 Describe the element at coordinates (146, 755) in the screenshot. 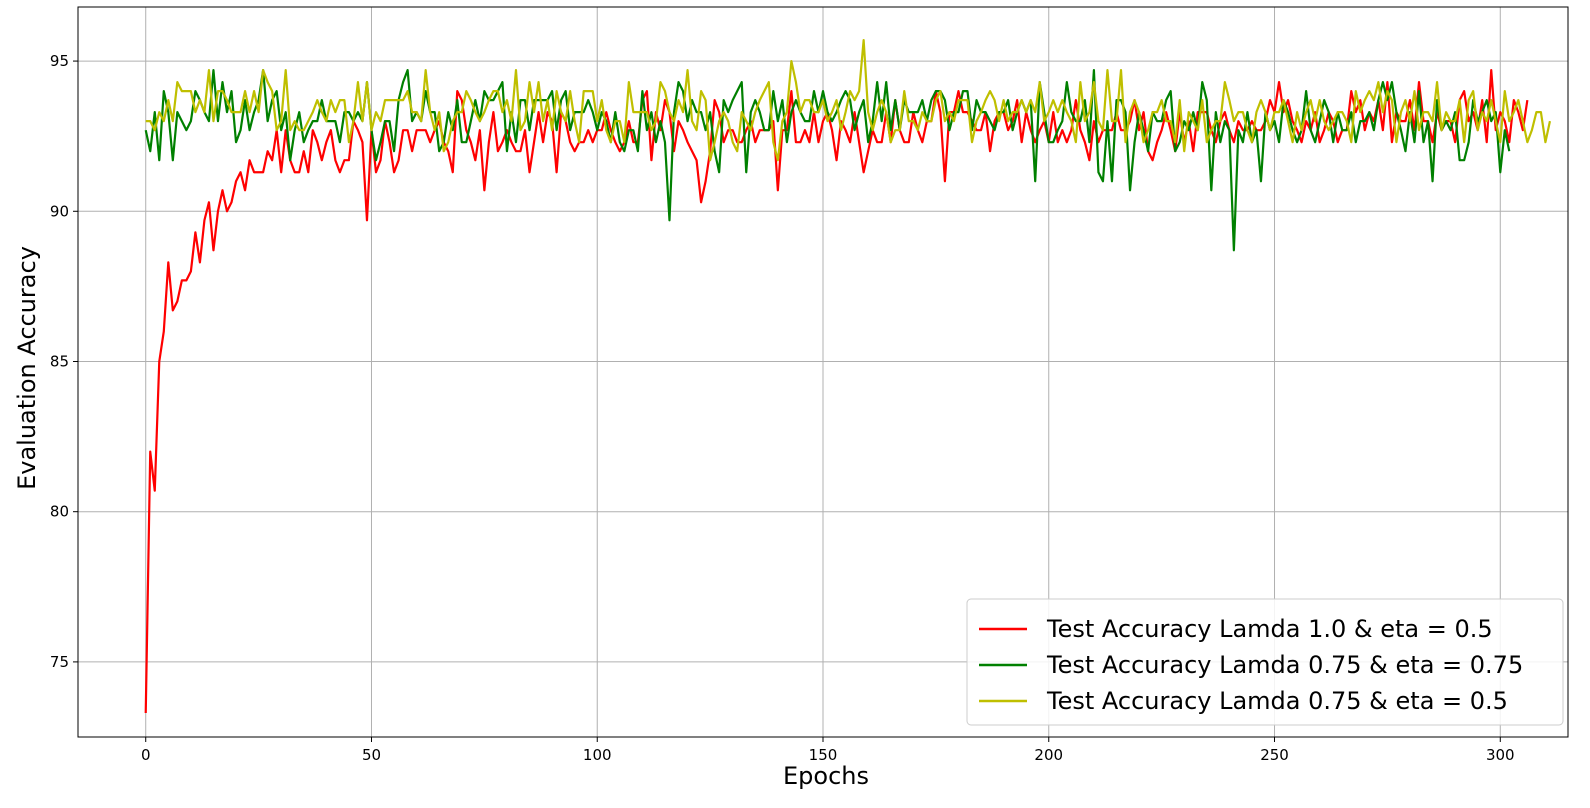

I see `x-tick-label: 0` at that location.